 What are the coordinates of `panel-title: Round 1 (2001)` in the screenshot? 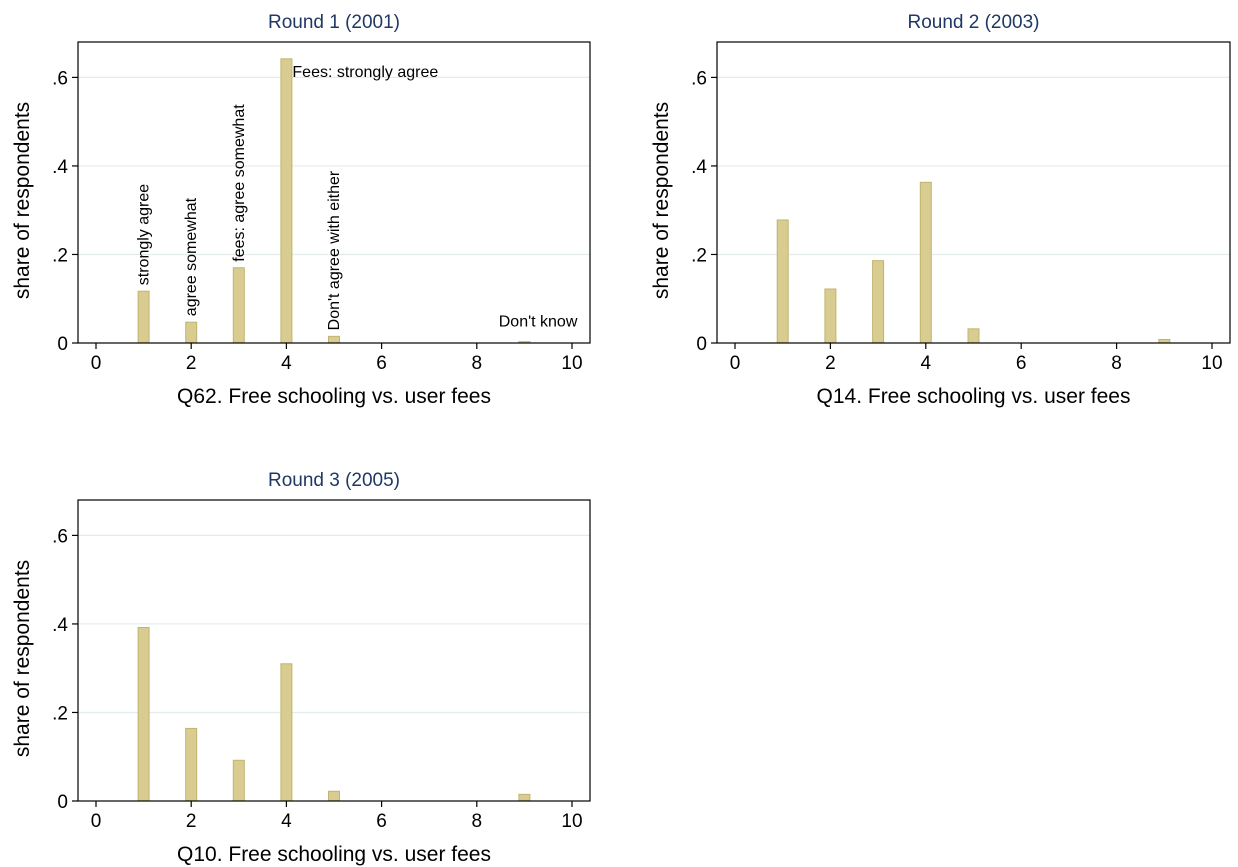 It's located at (334, 22).